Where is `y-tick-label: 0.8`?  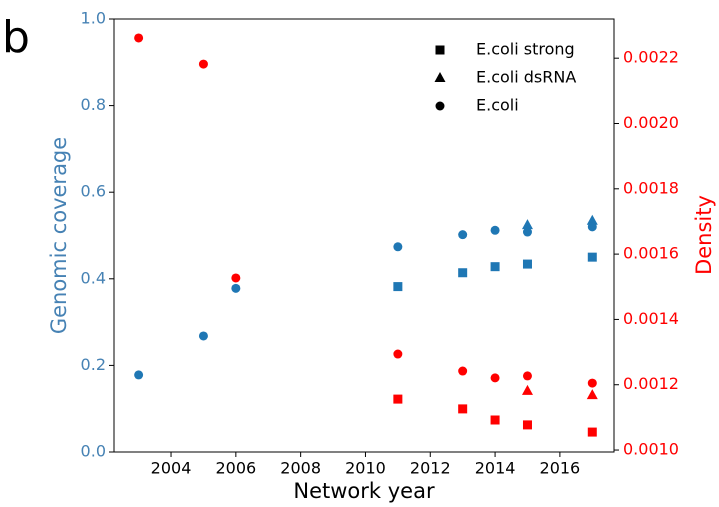 y-tick-label: 0.8 is located at coordinates (93, 104).